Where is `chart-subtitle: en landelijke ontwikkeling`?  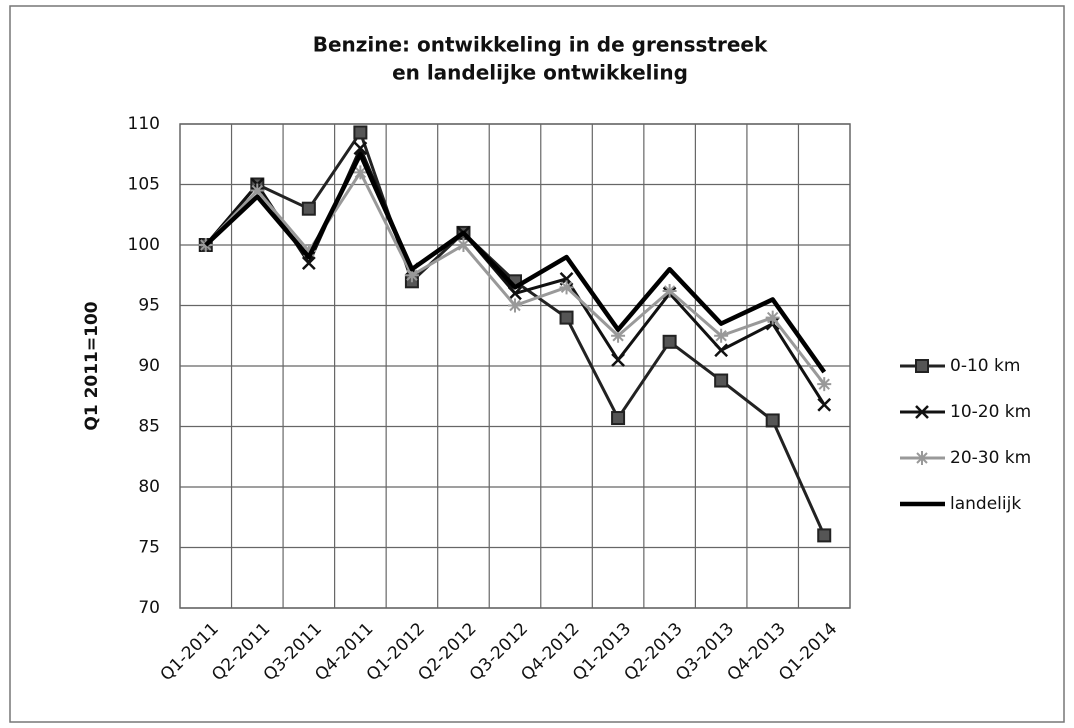
chart-subtitle: en landelijke ontwikkeling is located at coordinates (540, 73).